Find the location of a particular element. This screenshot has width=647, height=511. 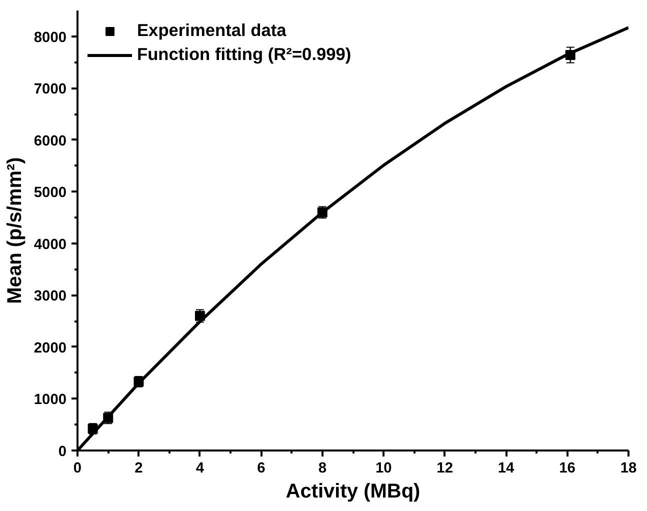

y-tick-label: 0 is located at coordinates (62, 452).